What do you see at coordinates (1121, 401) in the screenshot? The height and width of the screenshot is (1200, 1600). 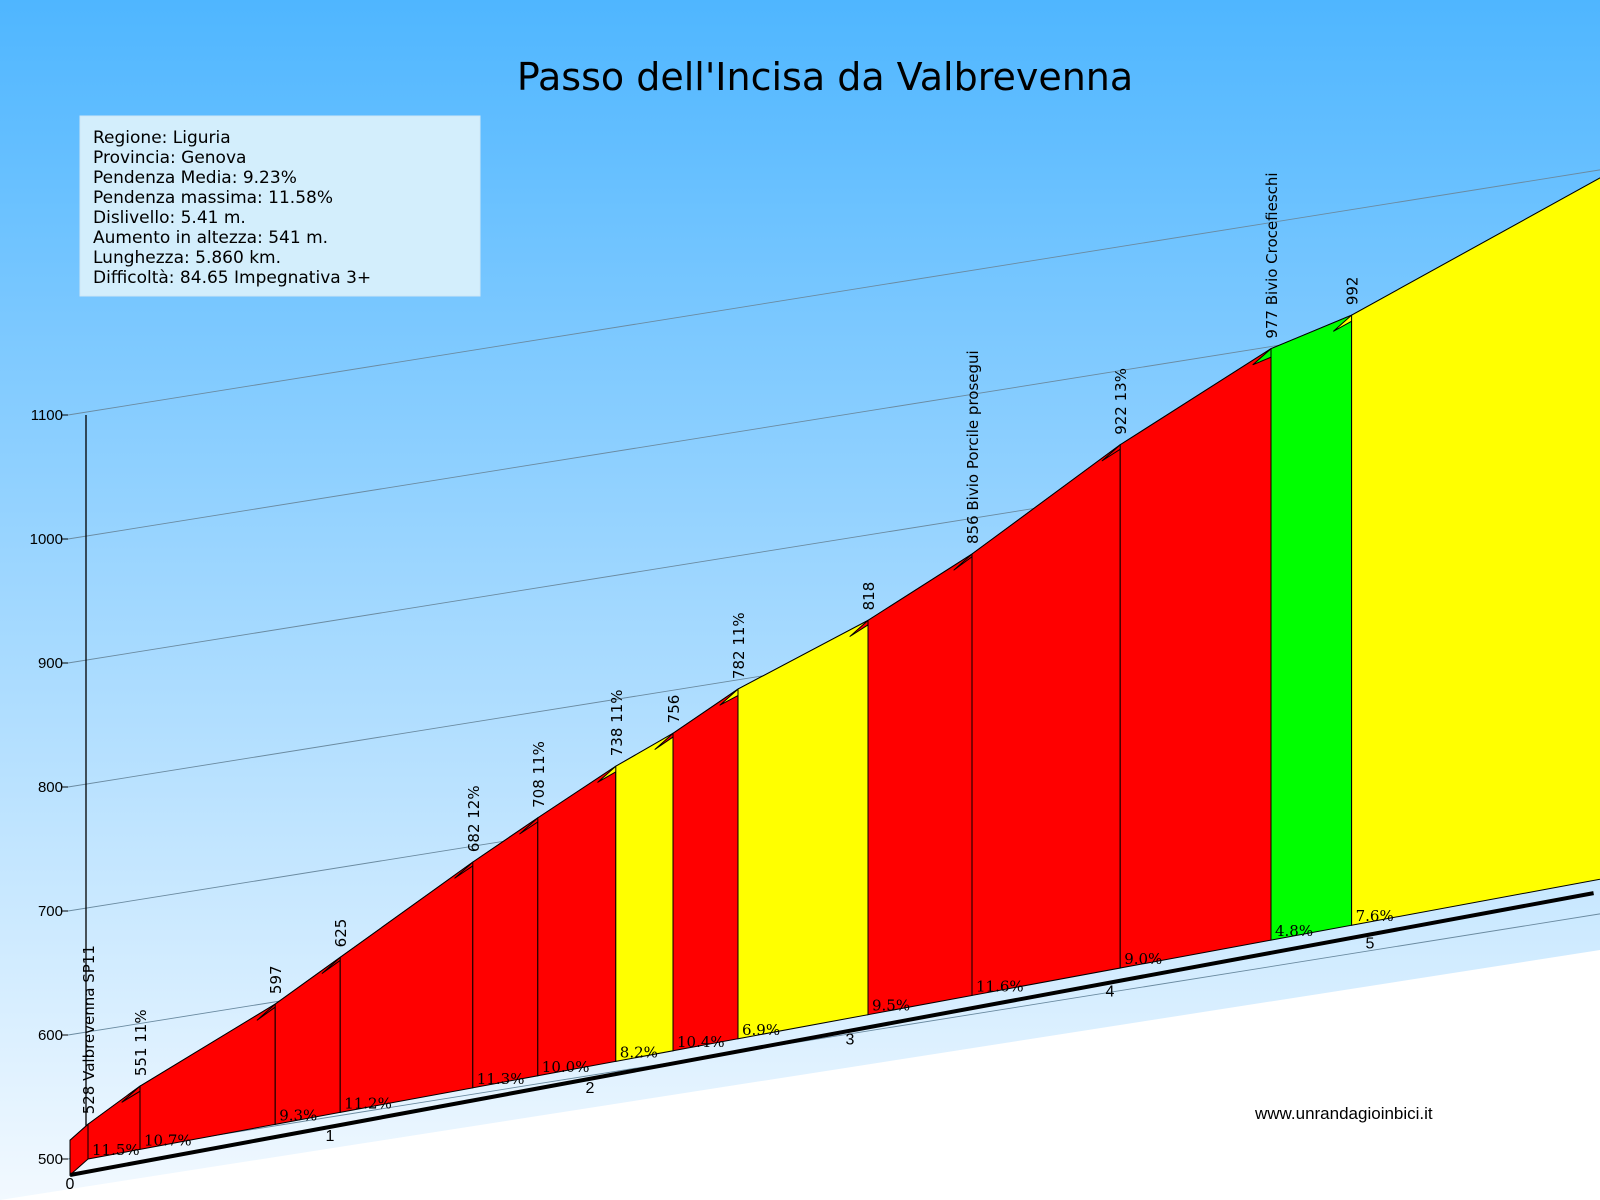 I see `elevation-label: 922 13%` at bounding box center [1121, 401].